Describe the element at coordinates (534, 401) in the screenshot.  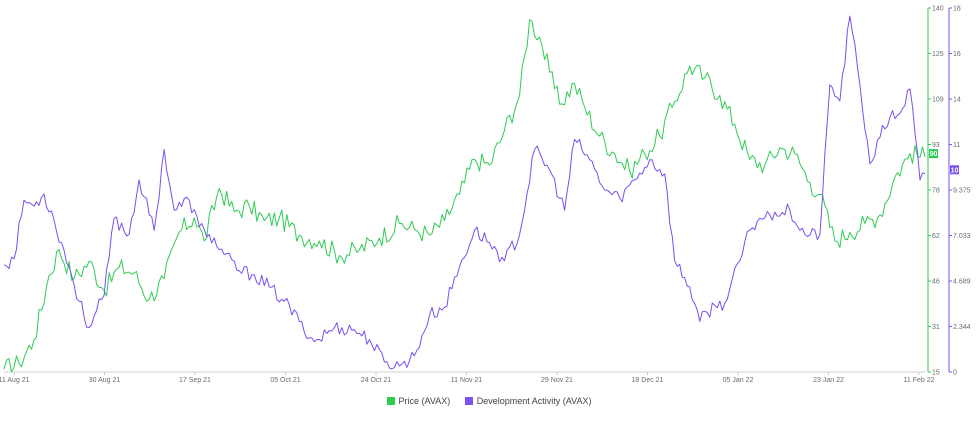
I see `legend-label-dev-activity: Development Activity (AVAX)` at that location.